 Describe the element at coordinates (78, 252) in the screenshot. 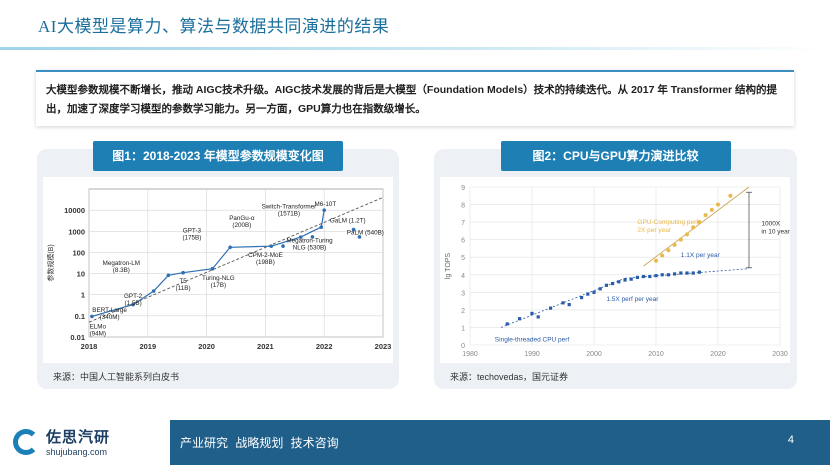

I see `y-tick-label: 100` at that location.